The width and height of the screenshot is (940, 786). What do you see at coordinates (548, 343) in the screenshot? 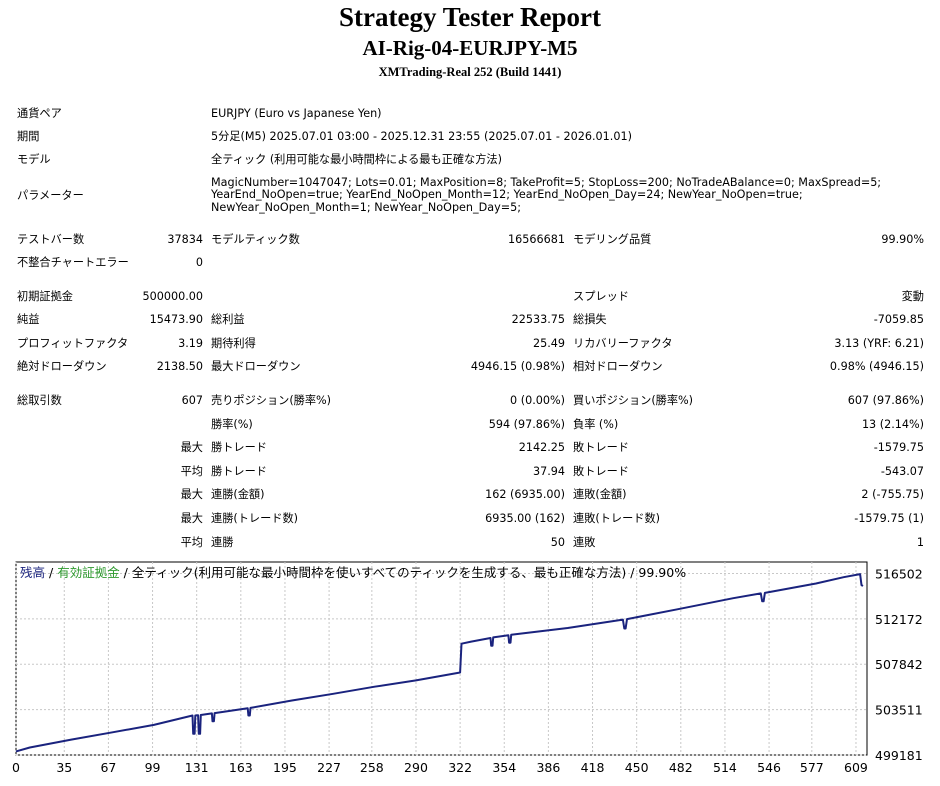
I see `expected-value: 25.49` at bounding box center [548, 343].